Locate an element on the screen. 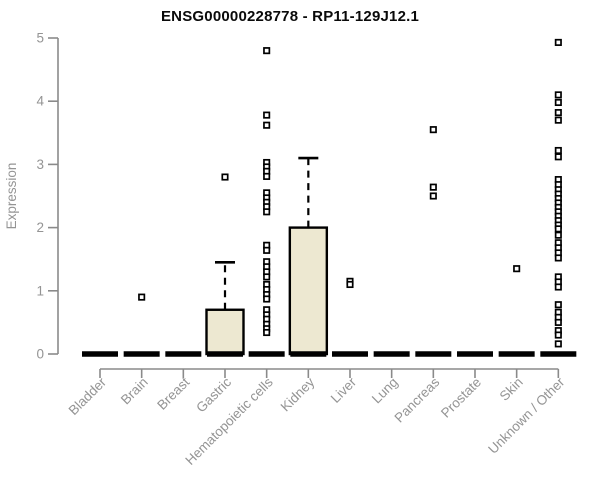 This screenshot has width=600, height=500. x-tick-label: Skin is located at coordinates (511, 389).